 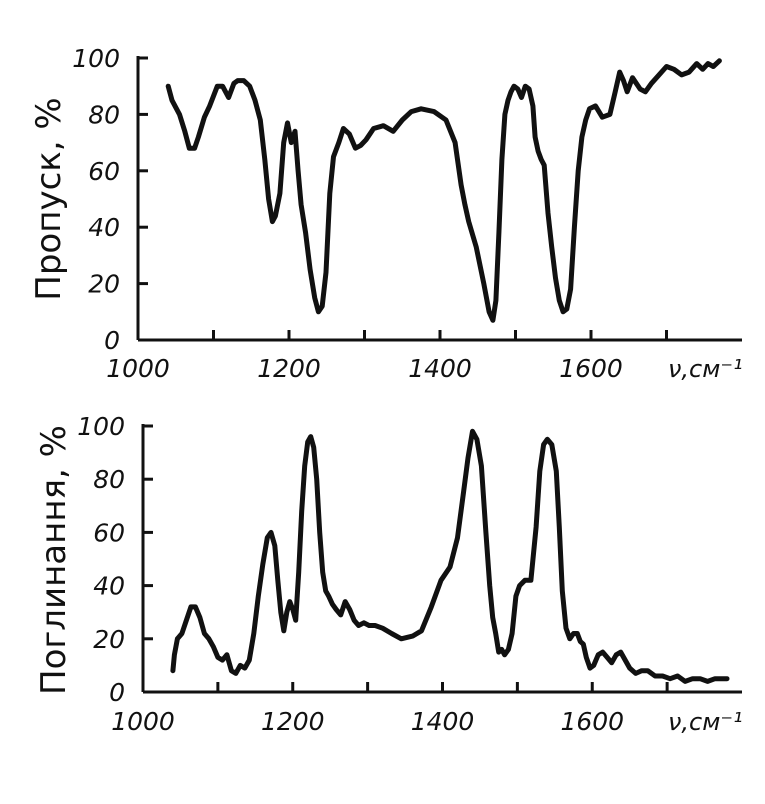 I want to click on y-axis-title: Пропуск, %, so click(x=49, y=198).